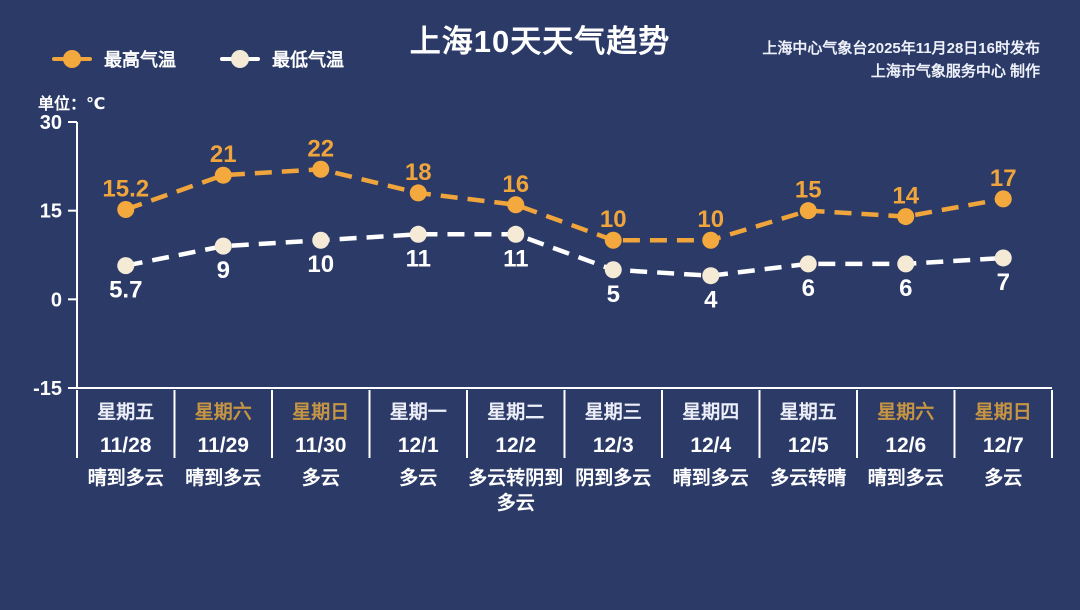 The image size is (1080, 610). I want to click on high-temp-value-label: 14, so click(905, 196).